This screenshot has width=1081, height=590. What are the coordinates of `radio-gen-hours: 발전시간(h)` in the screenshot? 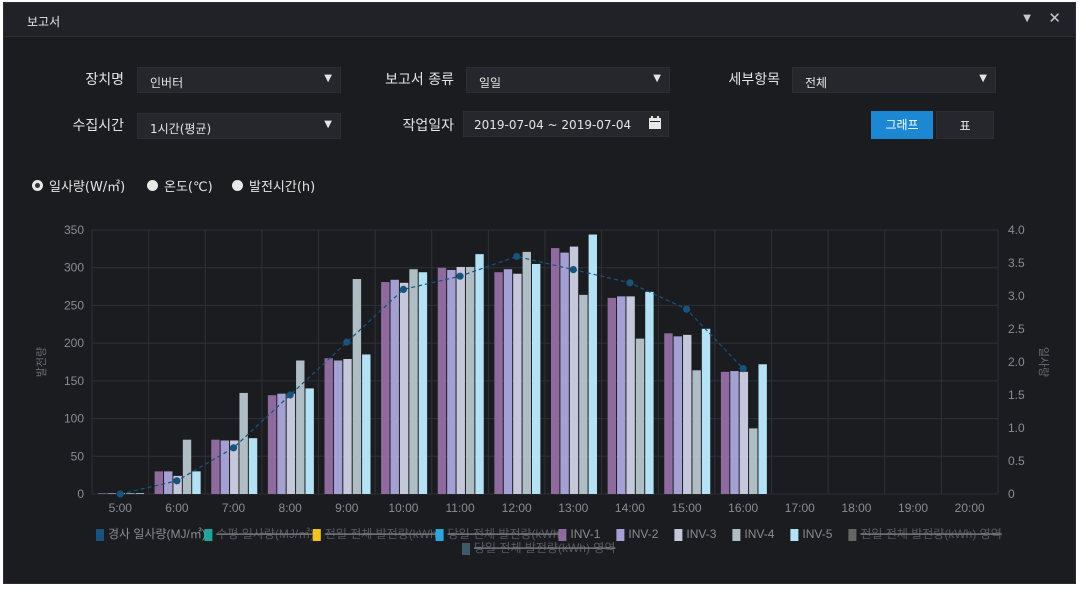 It's located at (273, 185).